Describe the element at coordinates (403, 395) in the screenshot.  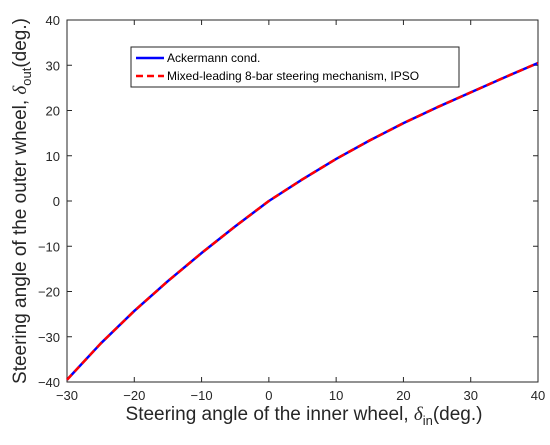
I see `x-tick-label: 20` at that location.